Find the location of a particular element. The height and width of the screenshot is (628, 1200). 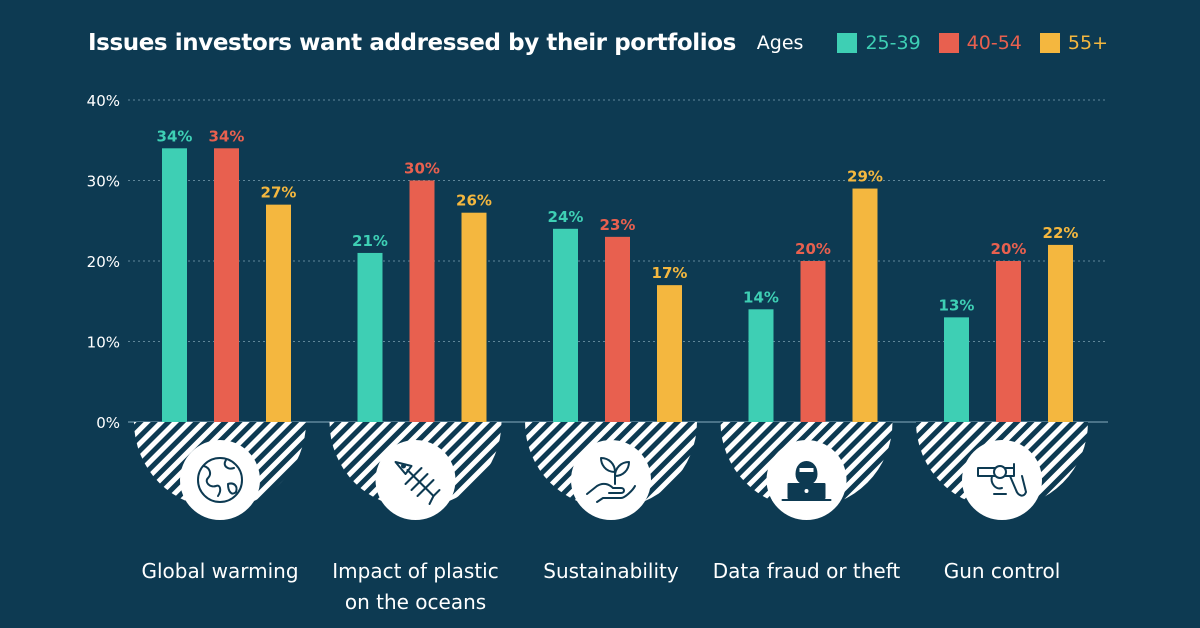

y-tick-label: 10% is located at coordinates (103, 343).